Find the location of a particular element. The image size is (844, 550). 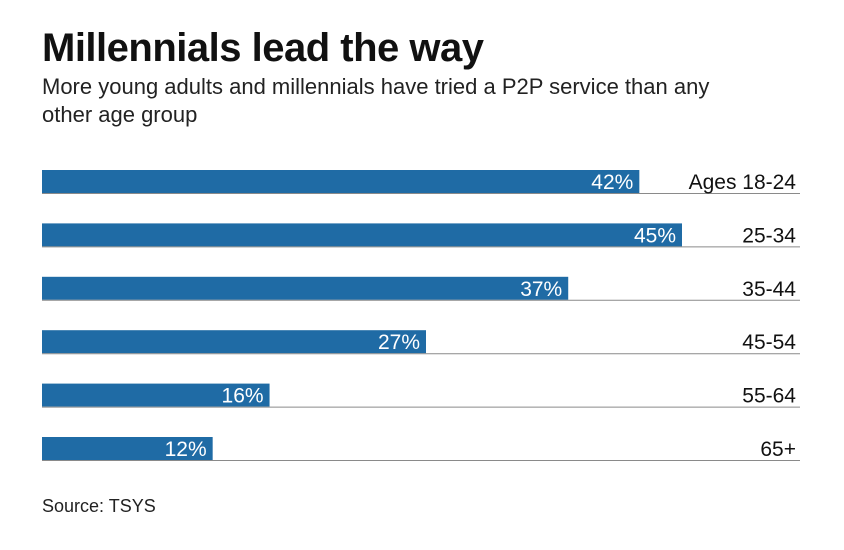

source-note: Source: TSYS is located at coordinates (99, 506).